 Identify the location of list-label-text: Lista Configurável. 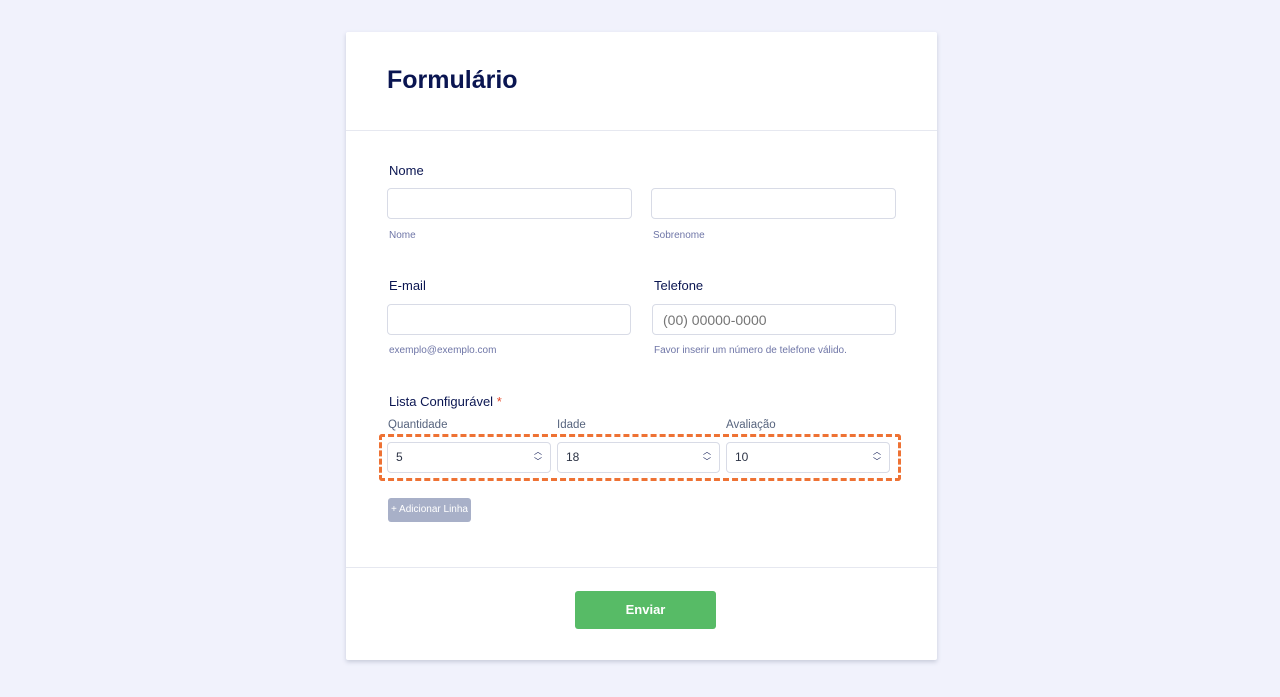
(441, 401).